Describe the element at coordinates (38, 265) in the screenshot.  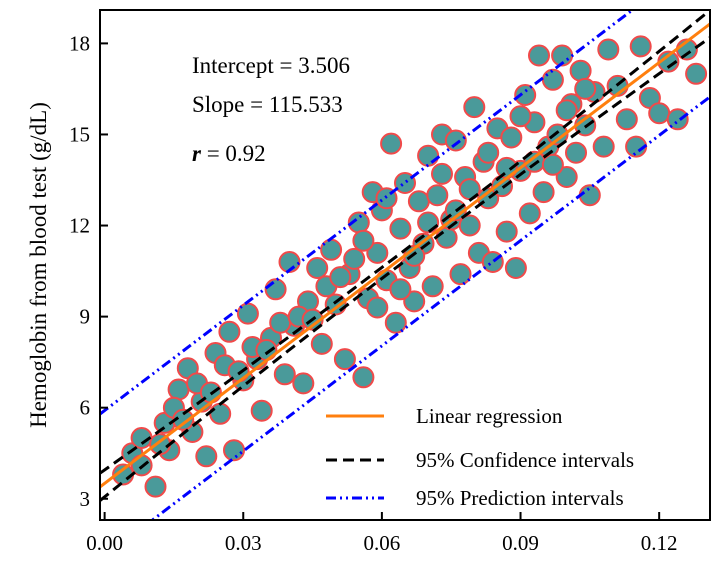
I see `y-axis-title: Hemoglobin from blood test (g/dL)` at that location.